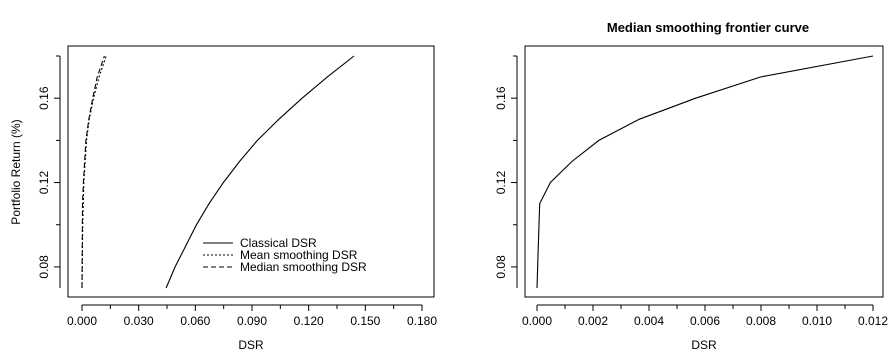 This screenshot has width=888, height=356. I want to click on x-tick-label: 0.180, so click(422, 321).